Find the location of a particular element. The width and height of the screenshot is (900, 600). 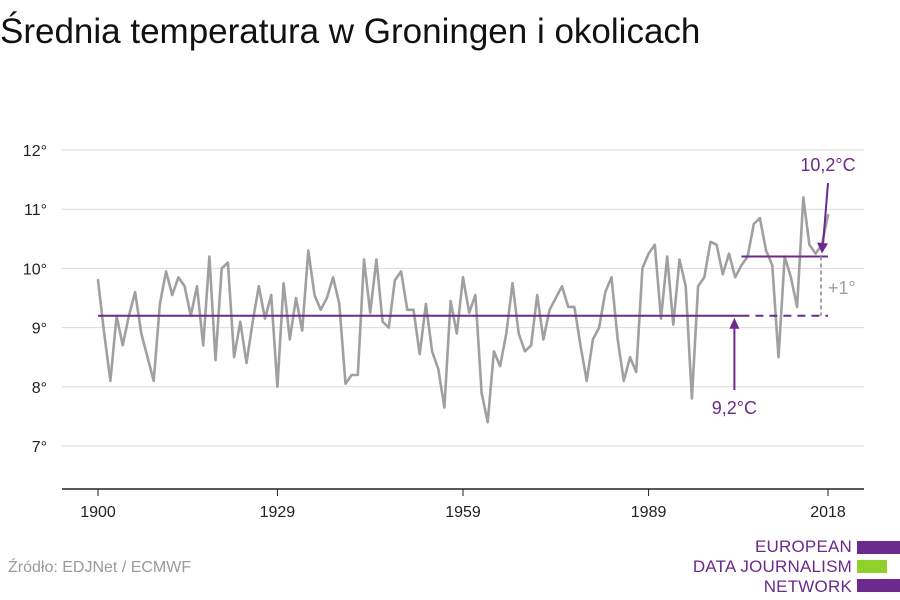

source-note: Źródło: EDJNet / ECMWF is located at coordinates (100, 567).